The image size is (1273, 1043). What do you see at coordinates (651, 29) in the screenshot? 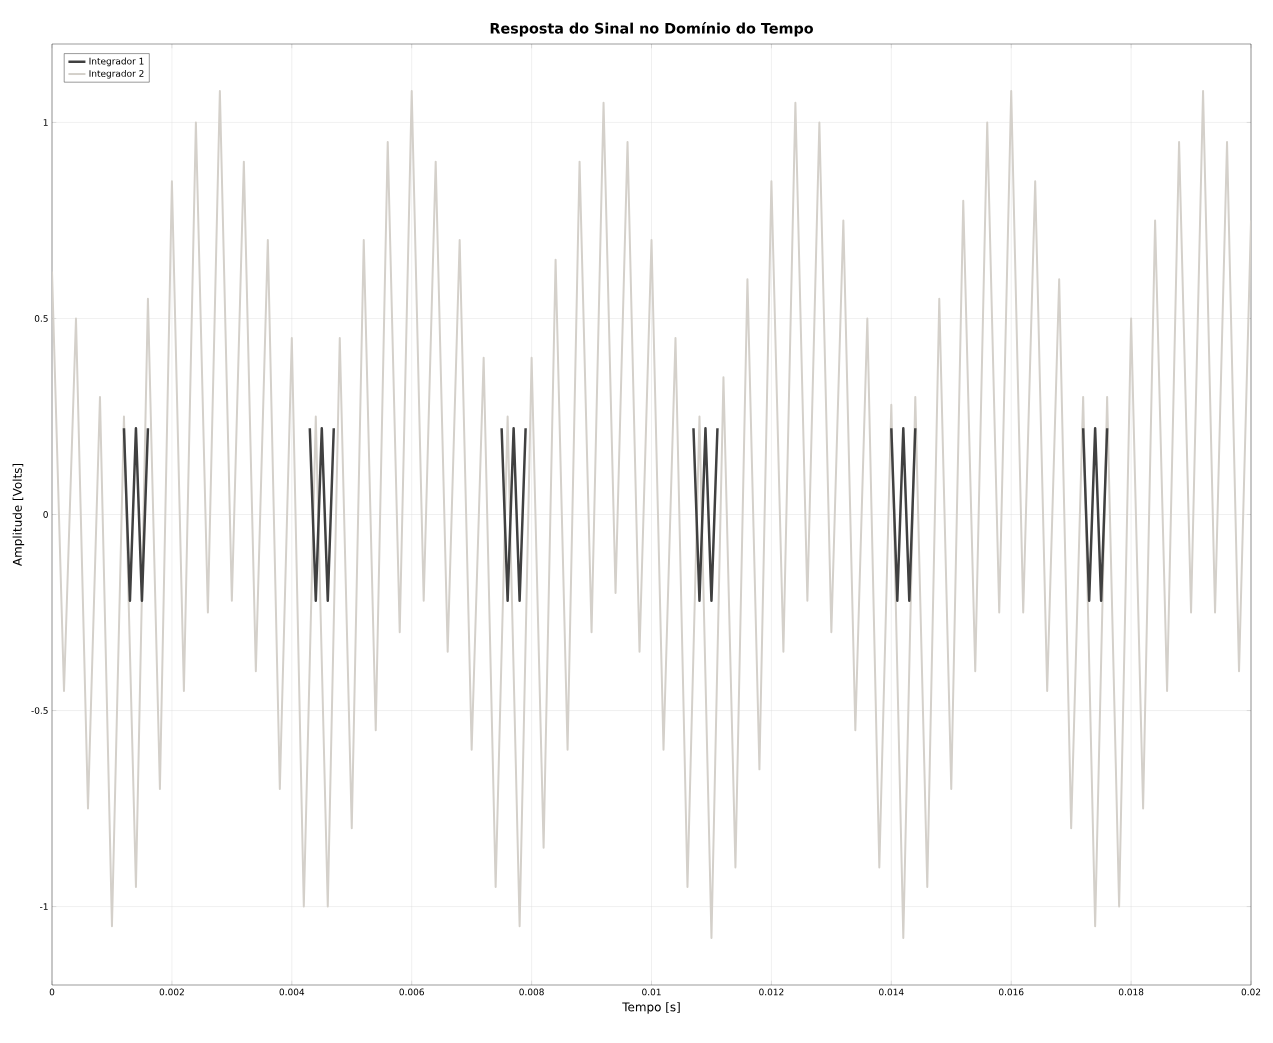
I see `chart-title: Resposta do Sinal no Domínio do Tempo` at bounding box center [651, 29].